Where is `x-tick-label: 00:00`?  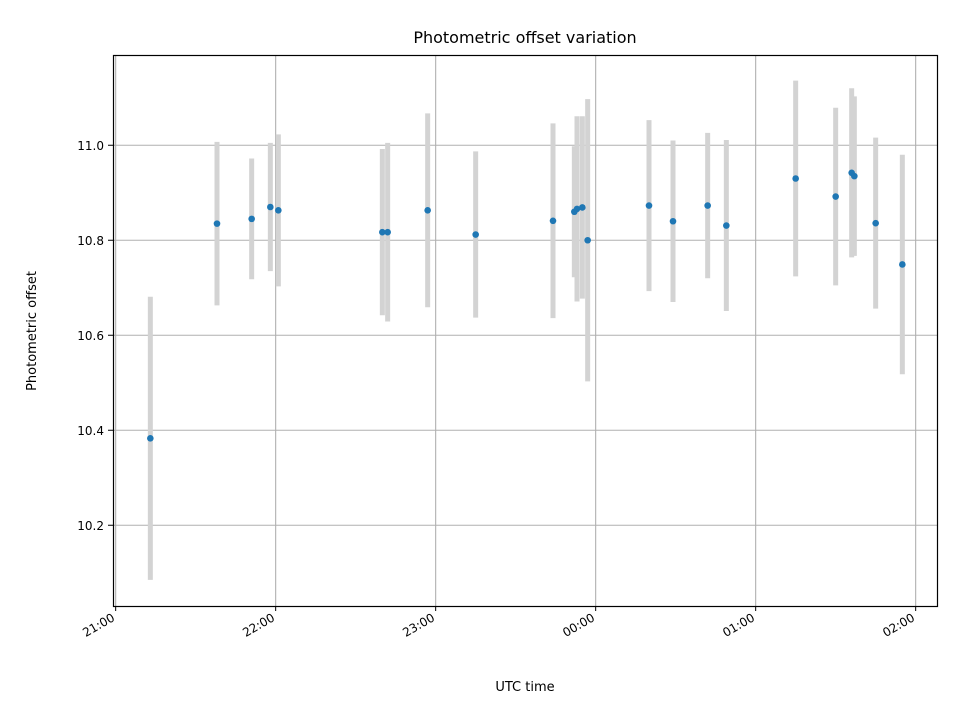 x-tick-label: 00:00 is located at coordinates (578, 624).